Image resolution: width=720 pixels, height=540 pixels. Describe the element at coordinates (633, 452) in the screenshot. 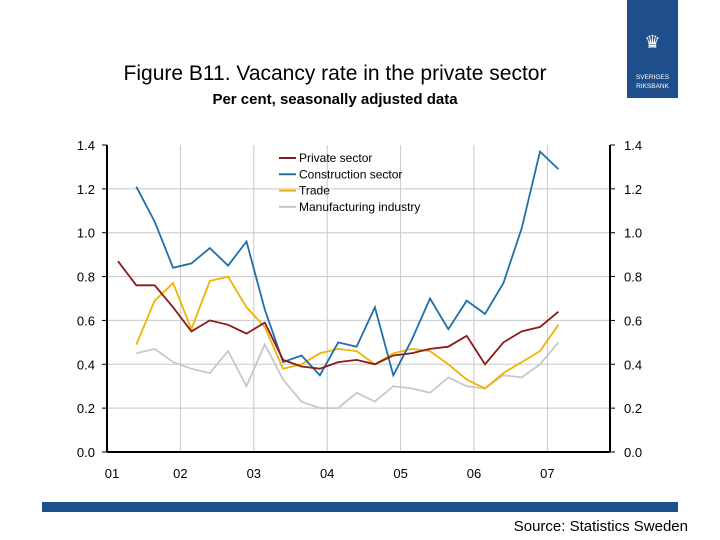

I see `y-tick-label-right: 0.0` at that location.